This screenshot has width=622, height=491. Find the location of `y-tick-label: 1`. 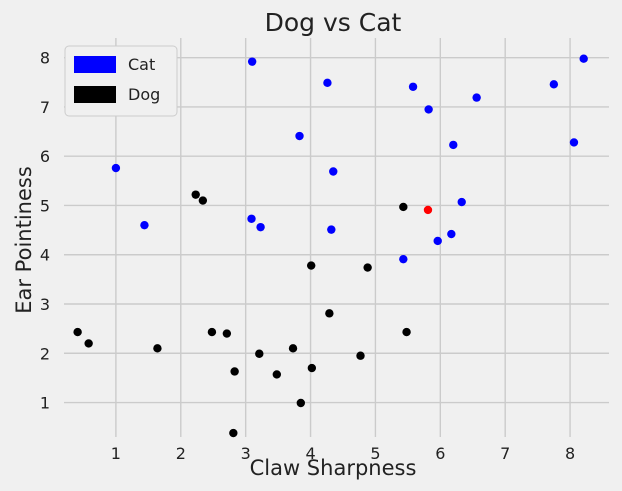

y-tick-label: 1 is located at coordinates (45, 403).